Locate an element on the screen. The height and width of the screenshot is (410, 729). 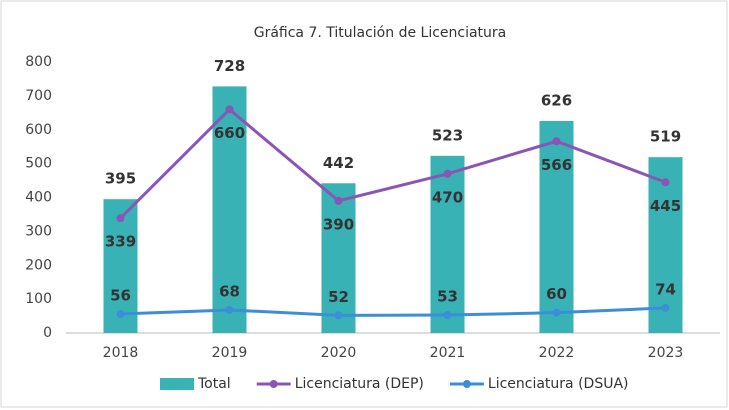
legend-label: Licenciatura (DEP) is located at coordinates (359, 384).